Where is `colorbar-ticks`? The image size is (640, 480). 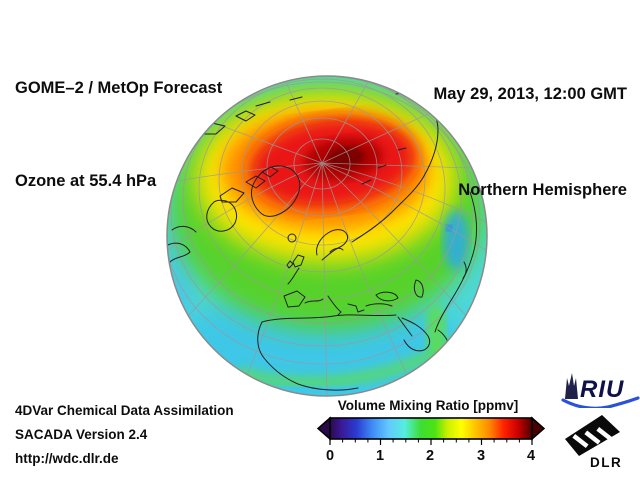 colorbar-ticks is located at coordinates (431, 442).